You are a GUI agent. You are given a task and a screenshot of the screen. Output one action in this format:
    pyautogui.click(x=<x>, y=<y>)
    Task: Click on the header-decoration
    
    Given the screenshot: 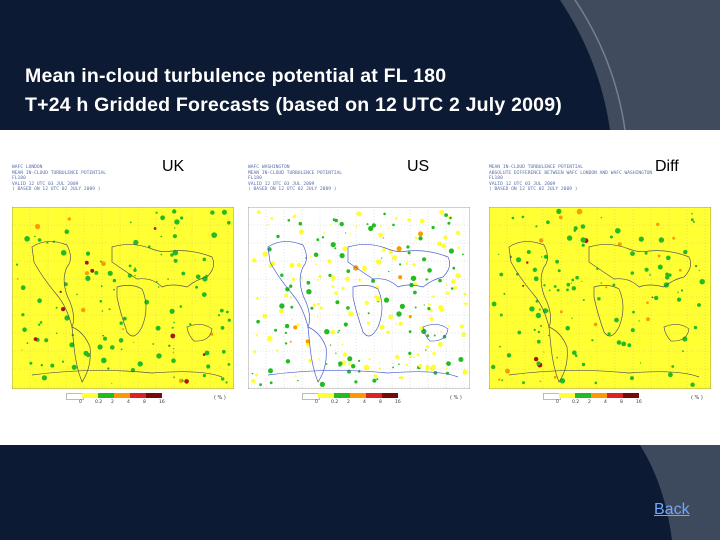 What is the action you would take?
    pyautogui.click(x=640, y=65)
    